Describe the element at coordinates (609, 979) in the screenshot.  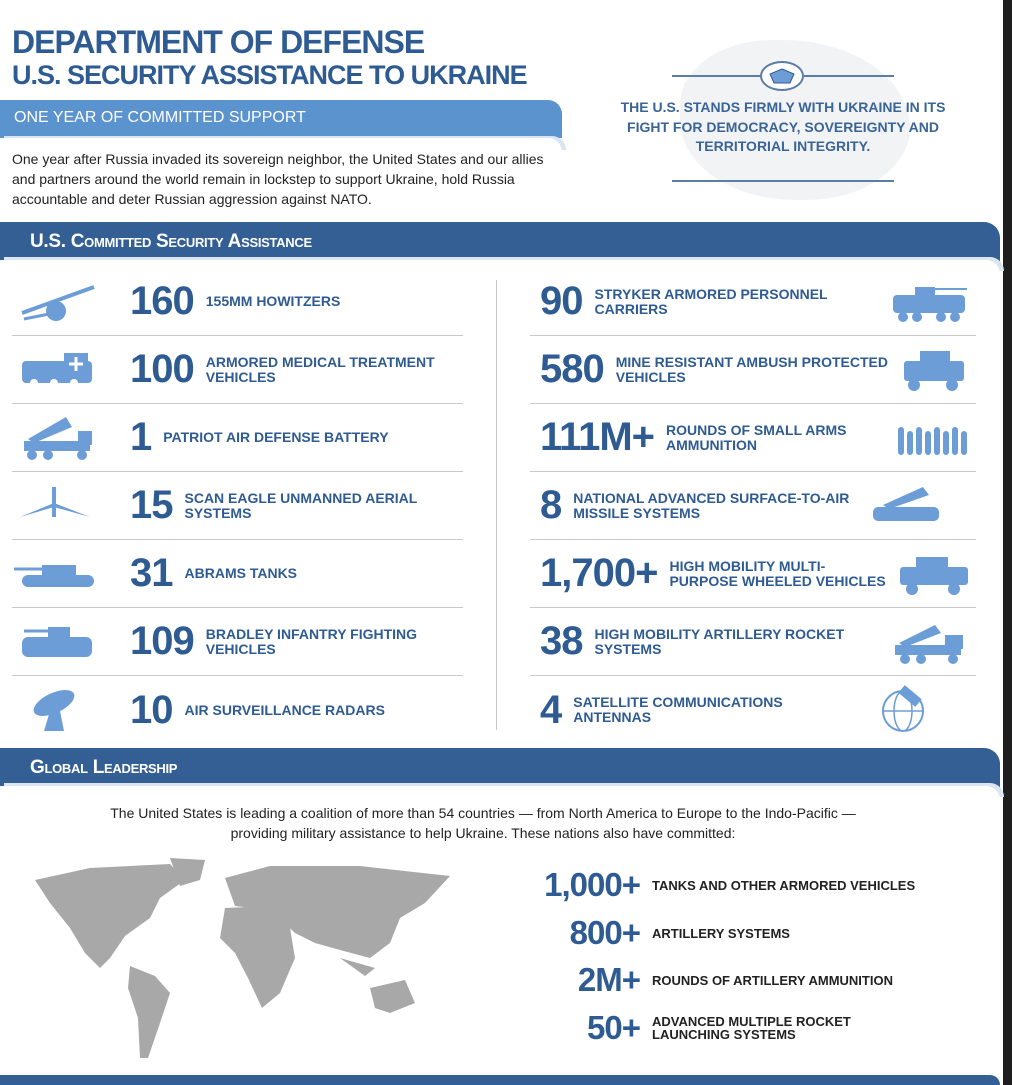
I see `stat-value: 2M+` at that location.